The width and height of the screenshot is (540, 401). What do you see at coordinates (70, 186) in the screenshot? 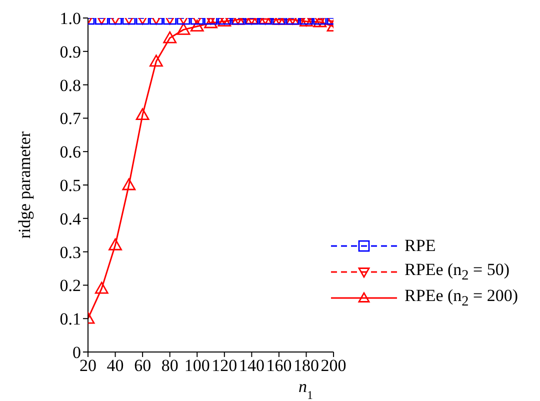
I see `y-tick-label: 0.5` at bounding box center [70, 186].